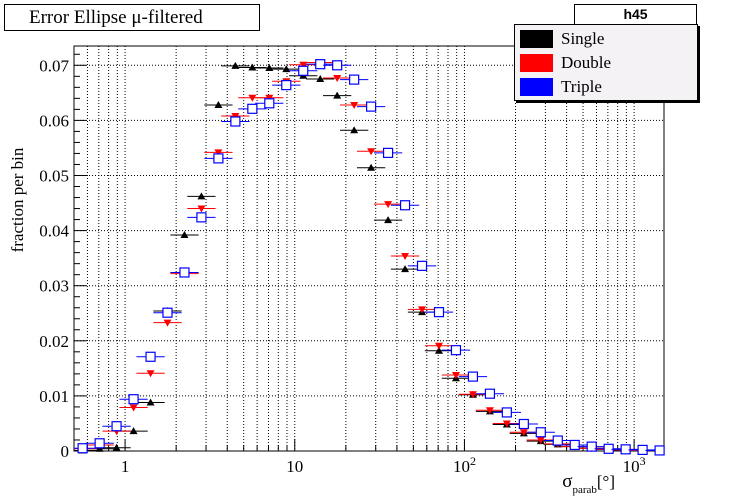 This screenshot has width=735, height=500. What do you see at coordinates (536, 63) in the screenshot?
I see `legend-swatch-double` at bounding box center [536, 63].